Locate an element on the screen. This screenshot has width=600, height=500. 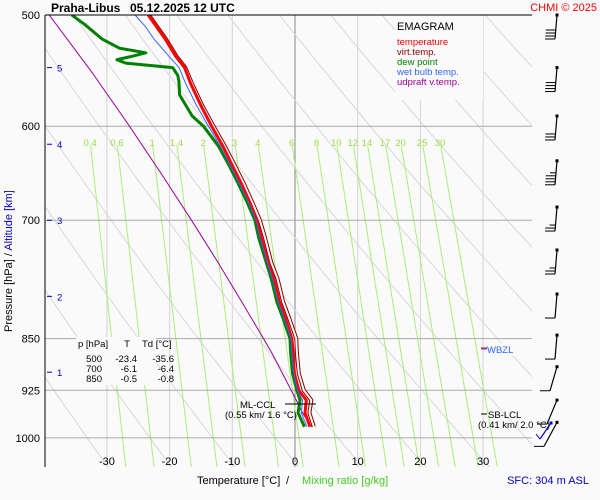
legend-title: EMAGRAM is located at coordinates (425, 27).